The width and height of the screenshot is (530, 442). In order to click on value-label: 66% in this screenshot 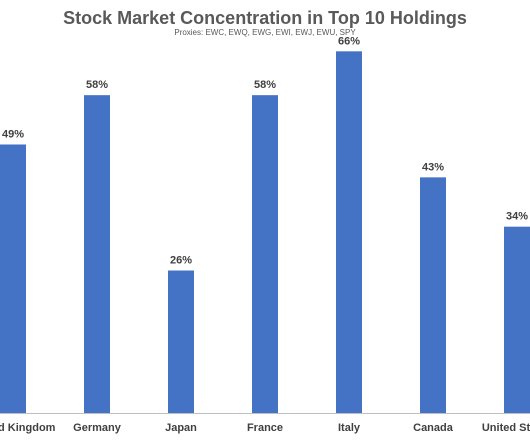, I will do `click(349, 41)`.